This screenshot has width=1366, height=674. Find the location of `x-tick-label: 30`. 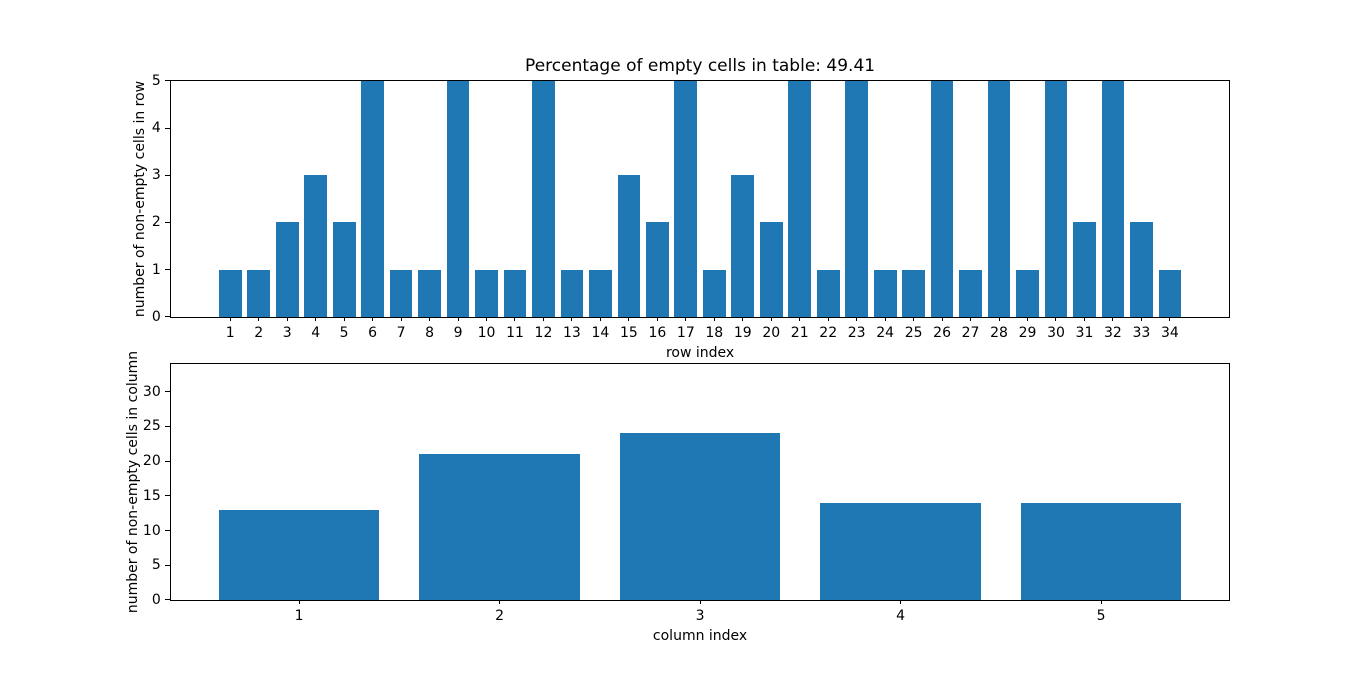

x-tick-label: 30 is located at coordinates (1056, 333).